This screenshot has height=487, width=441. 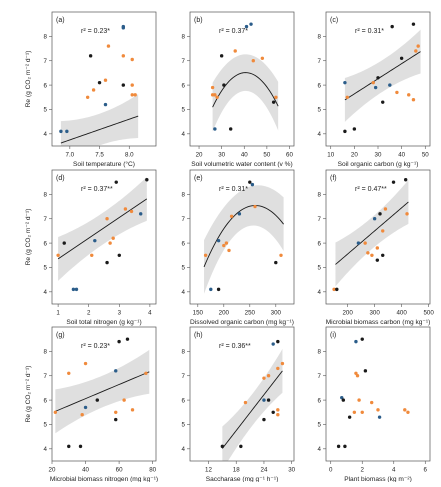 What do you see at coordinates (198, 313) in the screenshot?
I see `x-tick-label: 150` at bounding box center [198, 313].